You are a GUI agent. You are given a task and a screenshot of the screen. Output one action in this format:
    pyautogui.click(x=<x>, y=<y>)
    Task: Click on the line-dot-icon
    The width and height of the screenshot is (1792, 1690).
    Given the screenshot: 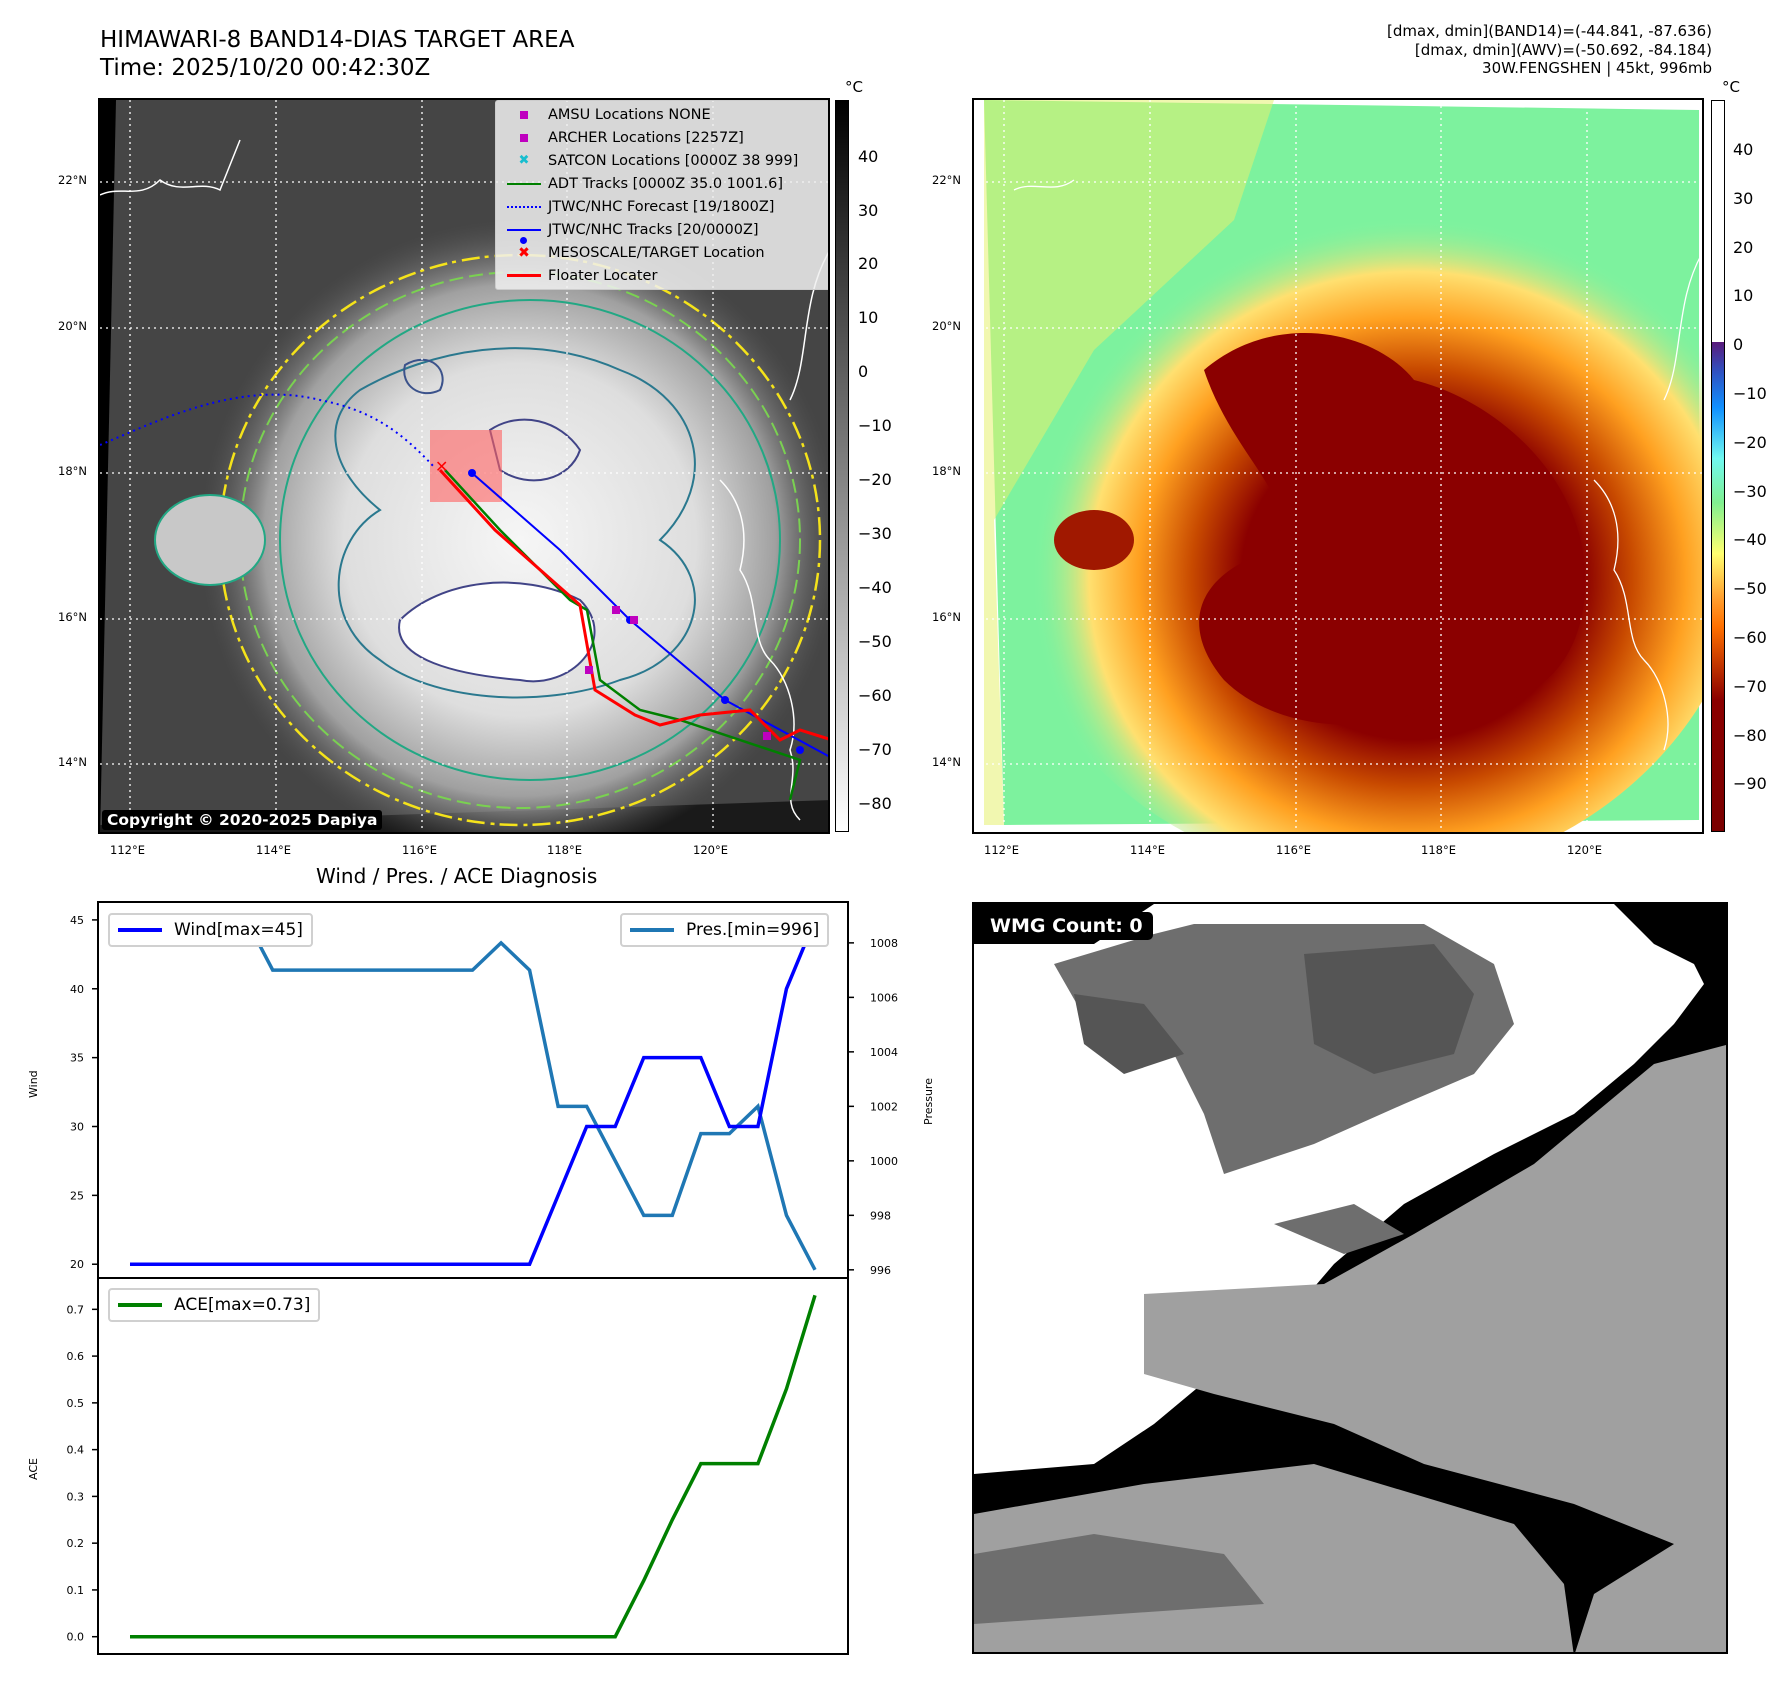 What is the action you would take?
    pyautogui.click(x=524, y=236)
    